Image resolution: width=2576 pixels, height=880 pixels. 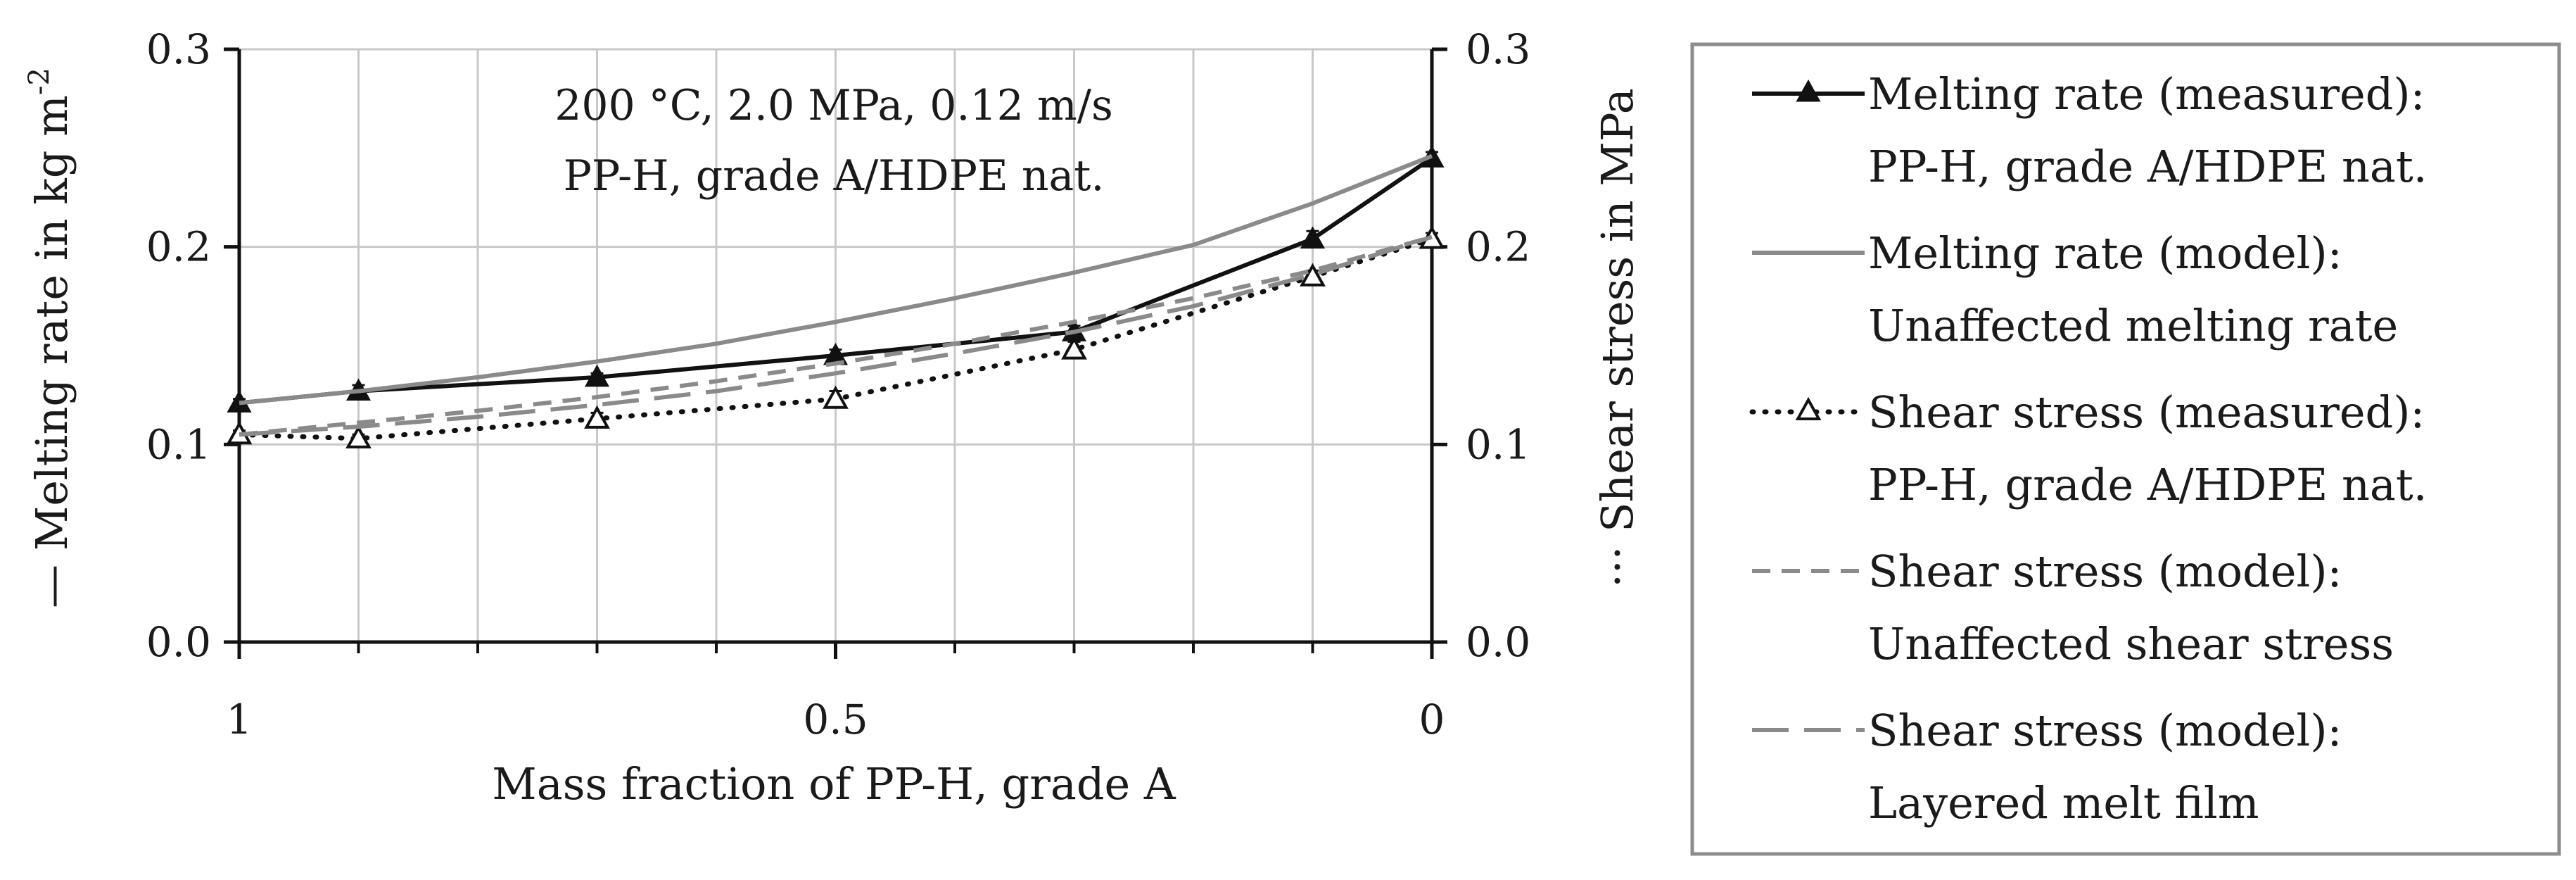 I want to click on y-axis-title: — Melting rate in kg m-2, so click(x=50, y=338).